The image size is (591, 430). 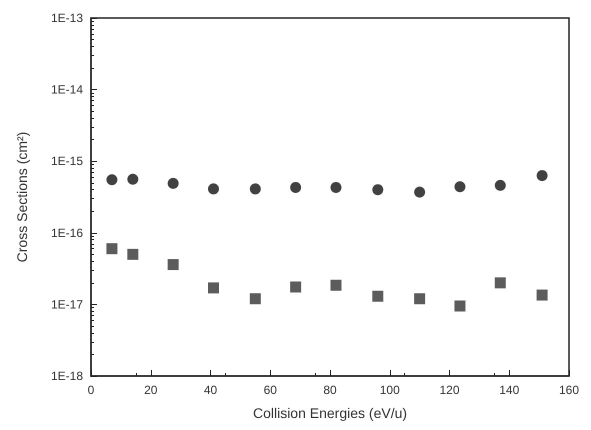 I want to click on y-tick-label: 1E-17, so click(x=67, y=304).